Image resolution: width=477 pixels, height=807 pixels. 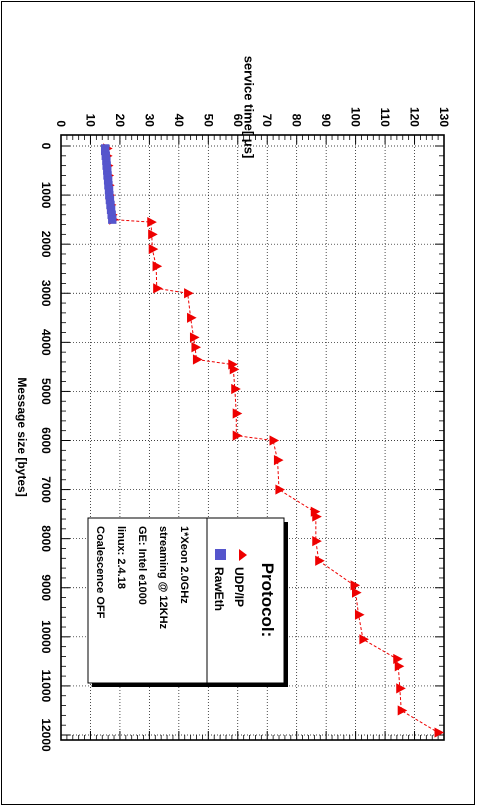 What do you see at coordinates (46, 440) in the screenshot?
I see `x-tick-label: 6000` at bounding box center [46, 440].